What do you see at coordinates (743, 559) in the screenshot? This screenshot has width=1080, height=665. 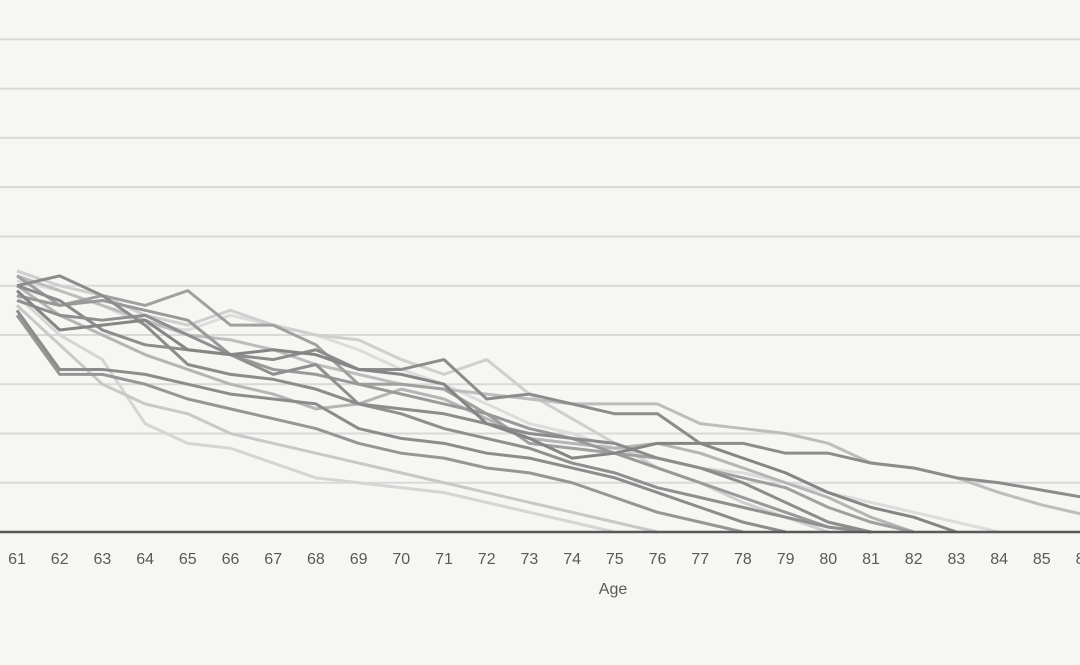 I see `x-tick-label: 78` at bounding box center [743, 559].